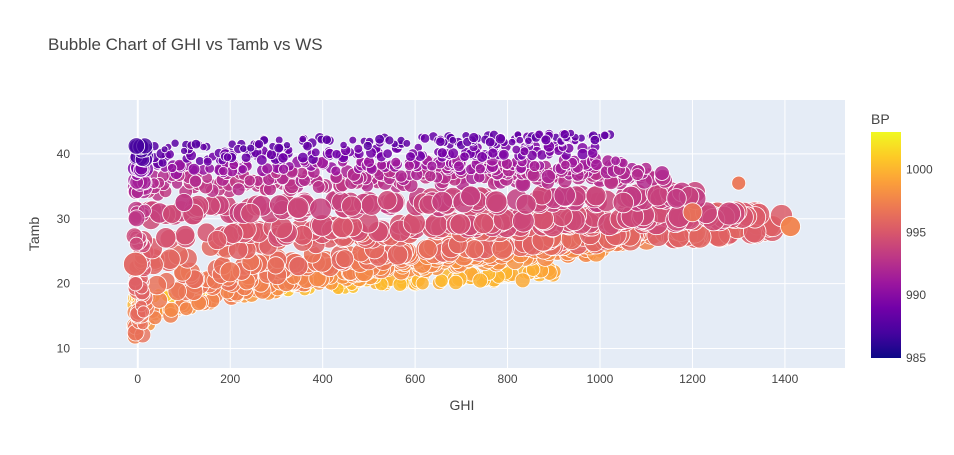  What do you see at coordinates (64, 251) in the screenshot?
I see `y-tick-labels: 10 20 30 40` at bounding box center [64, 251].